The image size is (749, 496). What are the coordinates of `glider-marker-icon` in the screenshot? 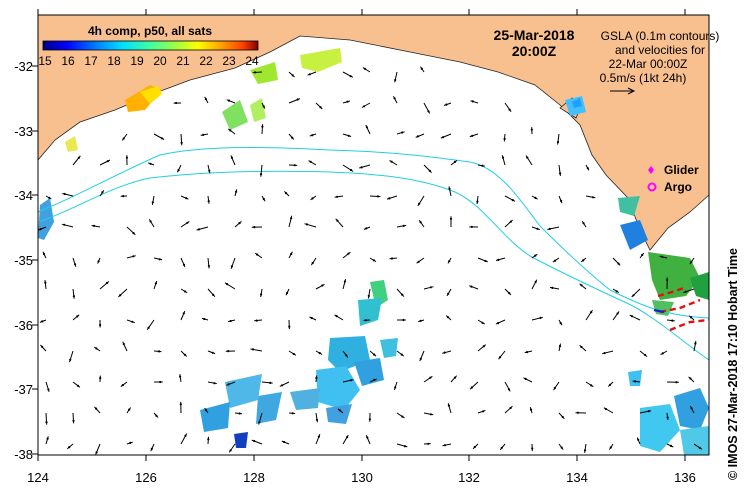 It's located at (651, 170).